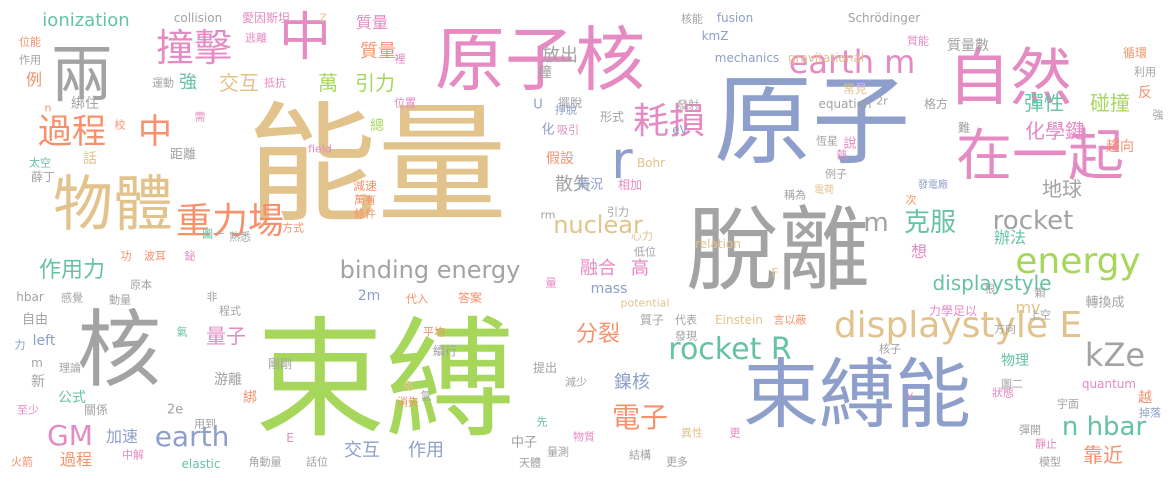 The image size is (1175, 482). What do you see at coordinates (992, 283) in the screenshot?
I see `word: displaystyle` at bounding box center [992, 283].